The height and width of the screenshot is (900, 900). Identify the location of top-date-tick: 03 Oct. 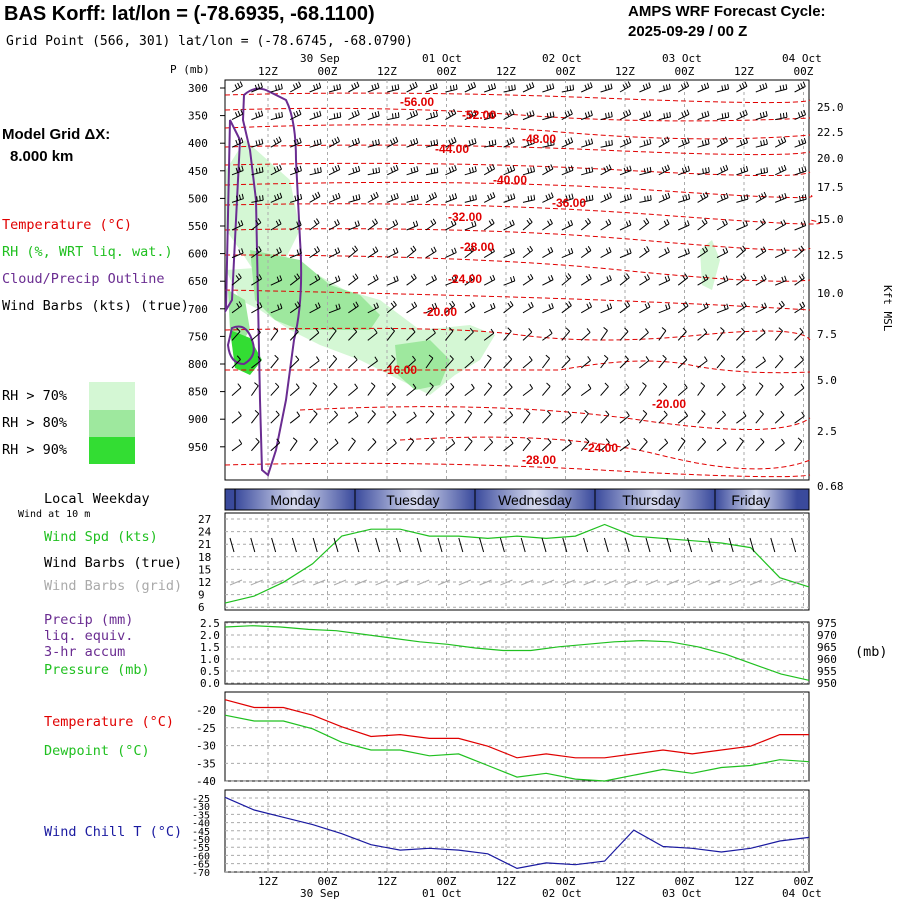
(682, 58).